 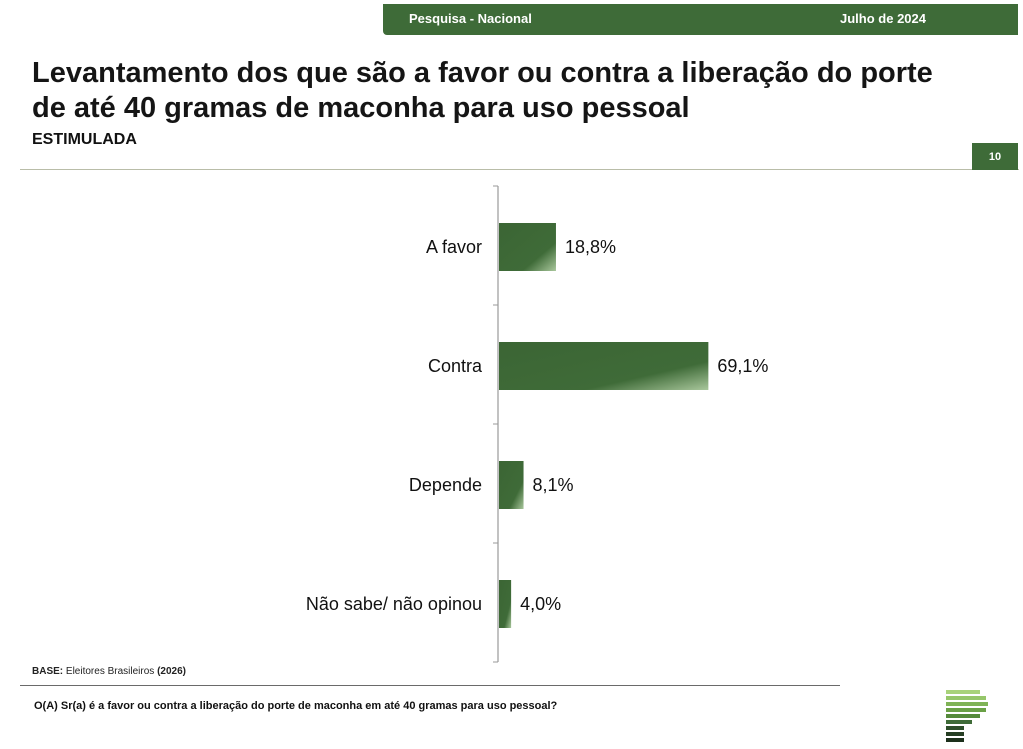 I want to click on survey-name: Pesquisa - Nacional, so click(x=470, y=18).